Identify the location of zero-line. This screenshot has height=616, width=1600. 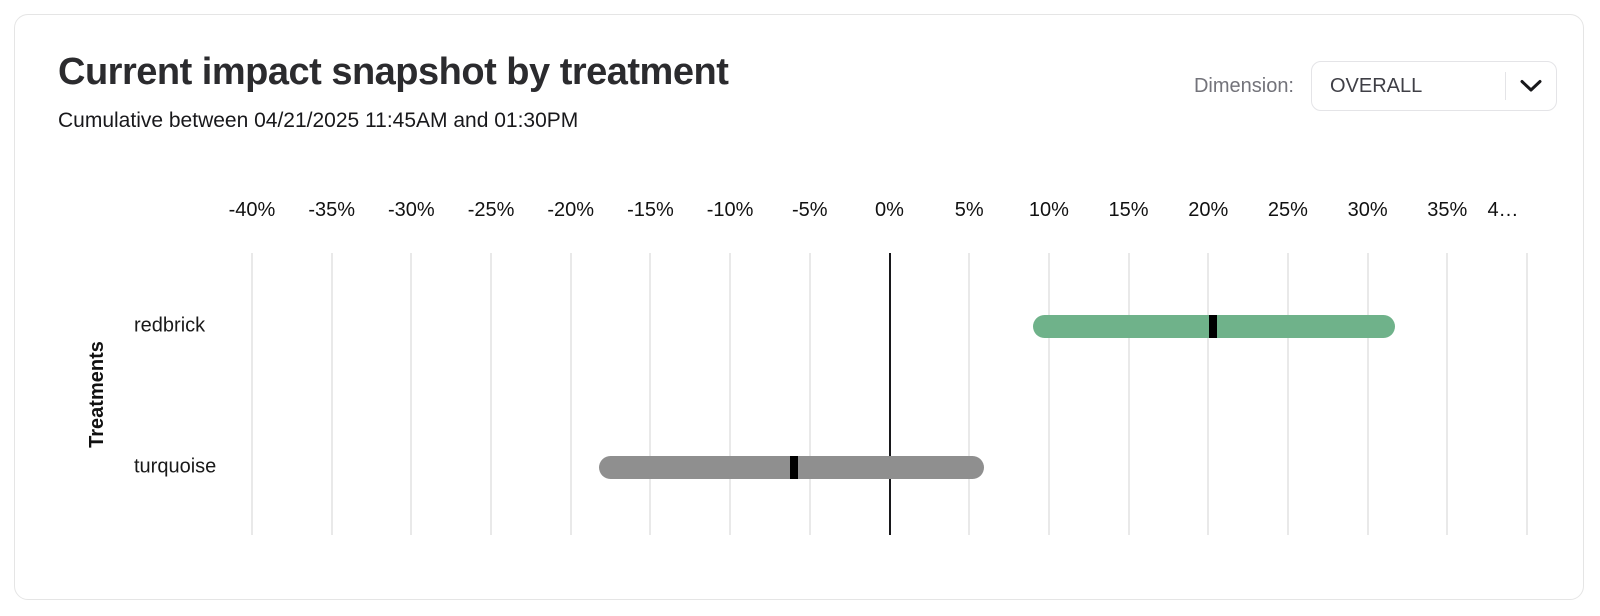
(889, 394).